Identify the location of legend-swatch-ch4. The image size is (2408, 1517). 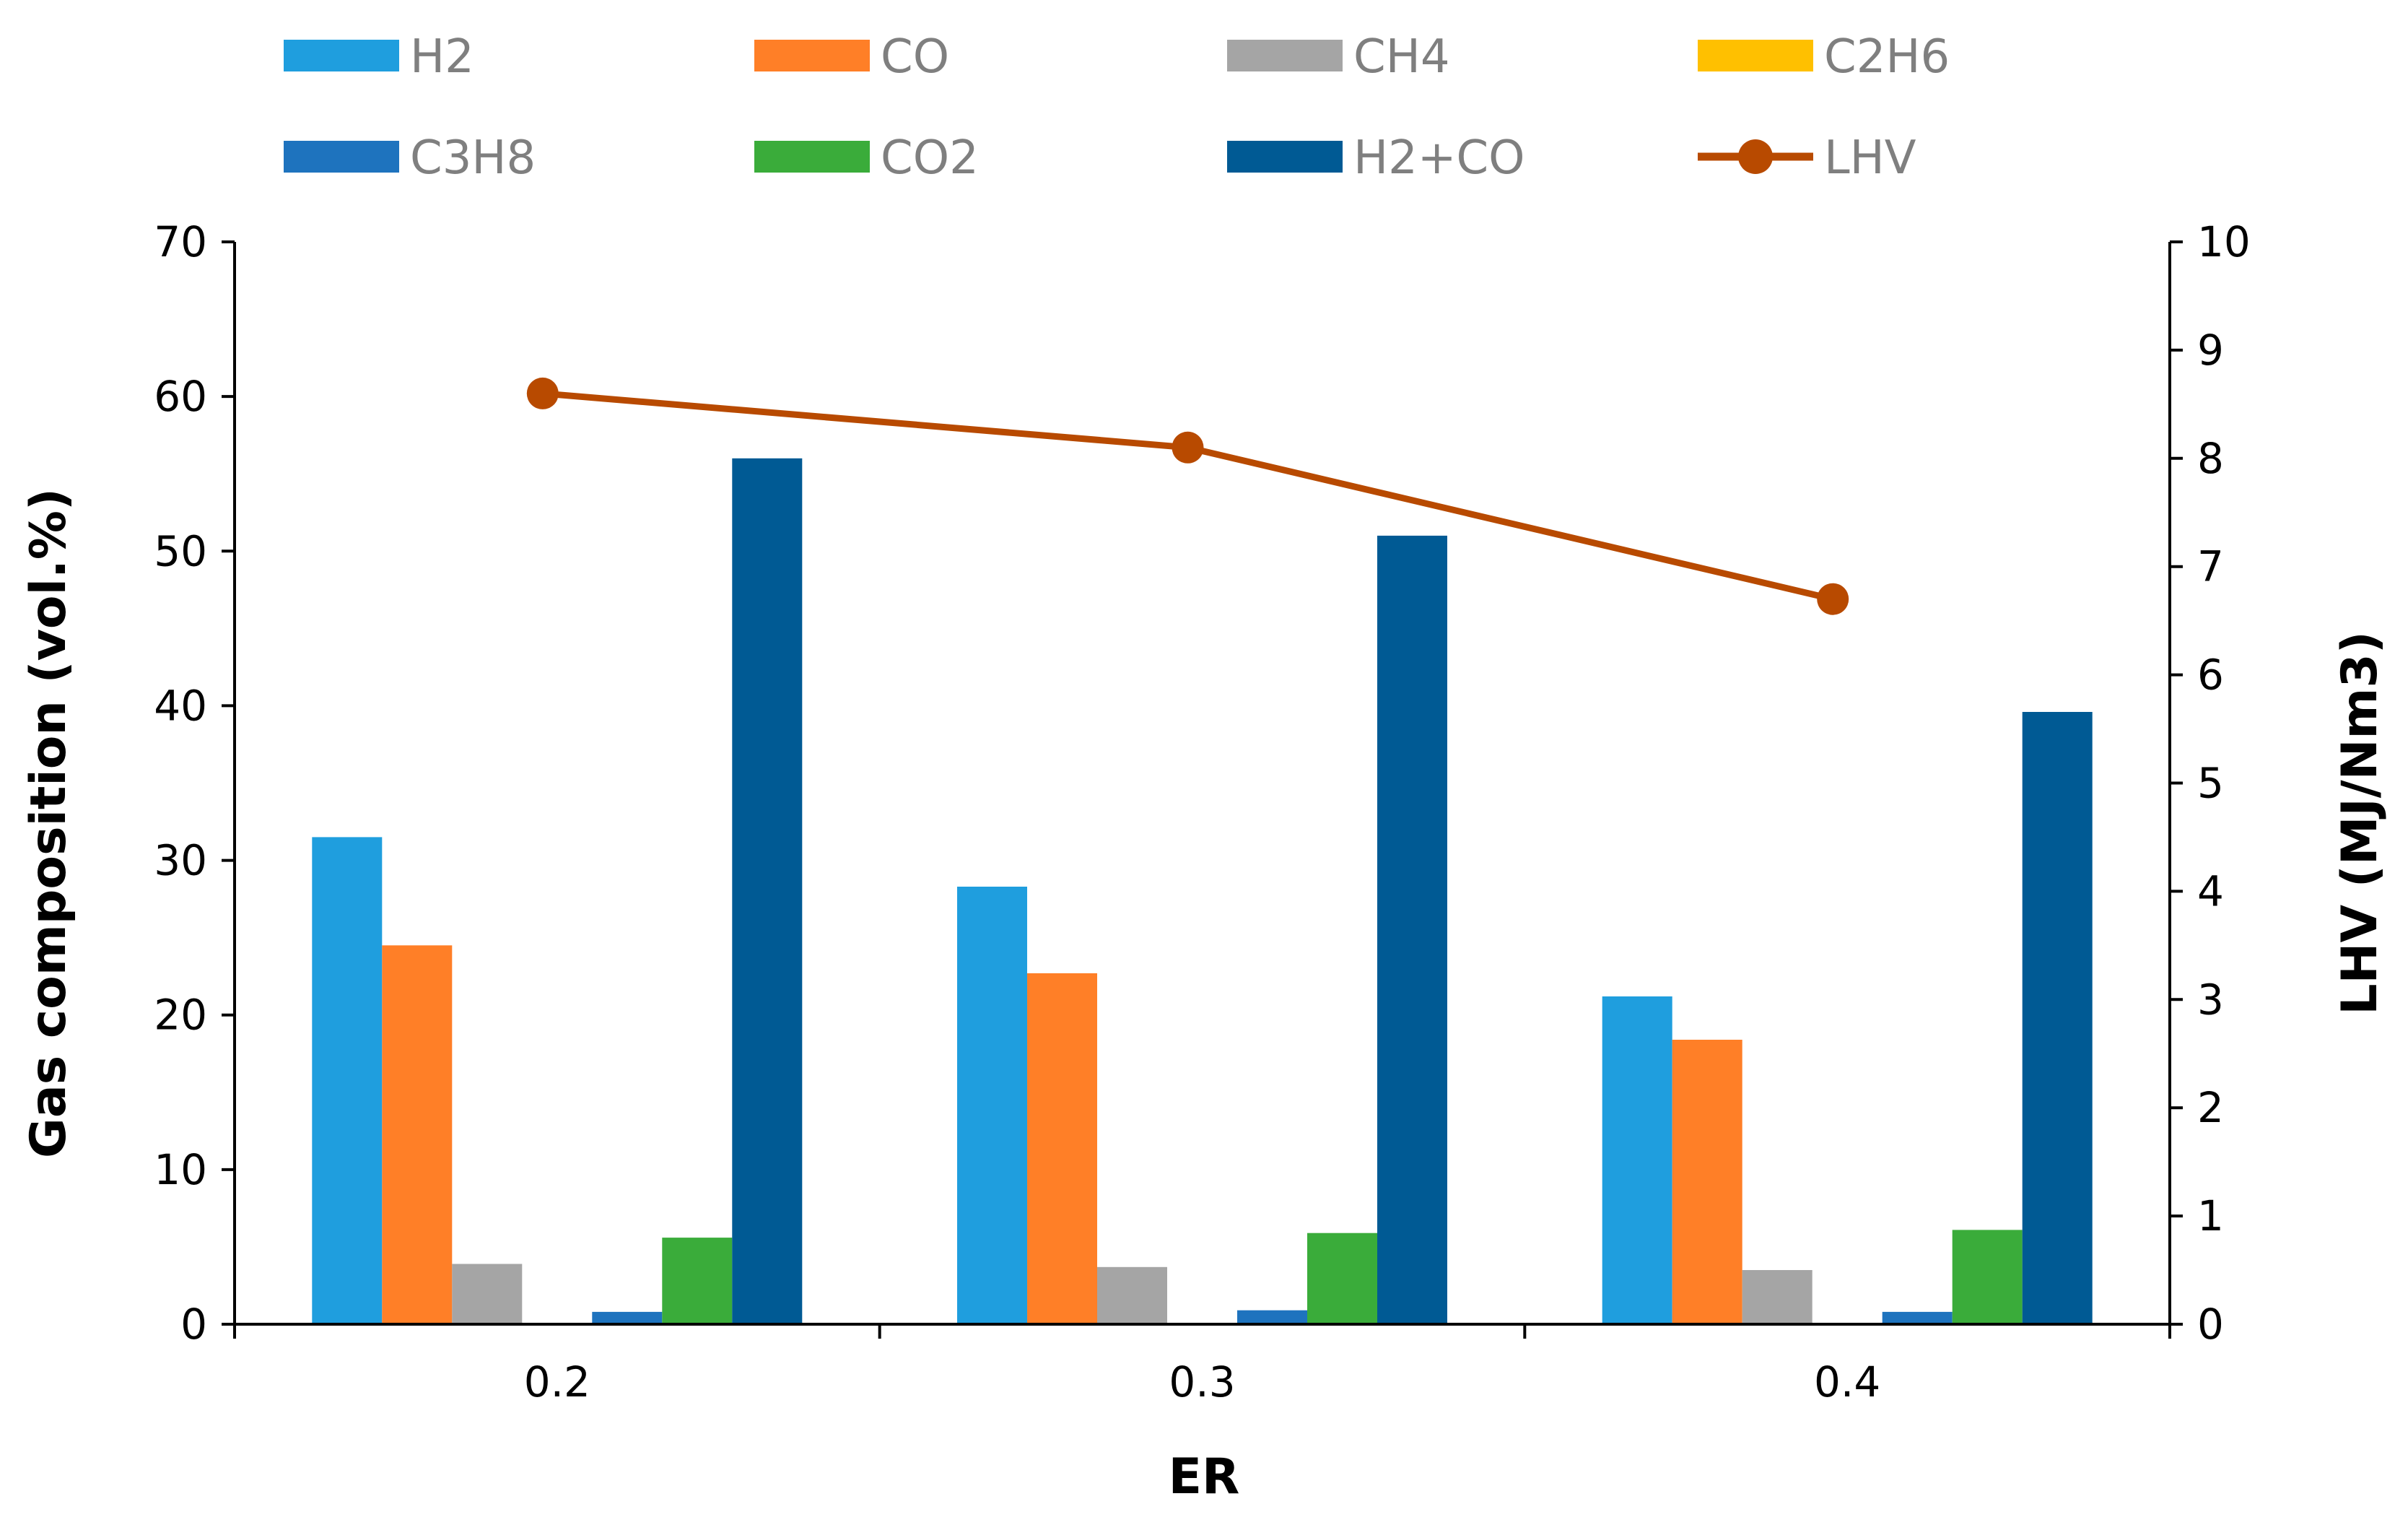
(1285, 55).